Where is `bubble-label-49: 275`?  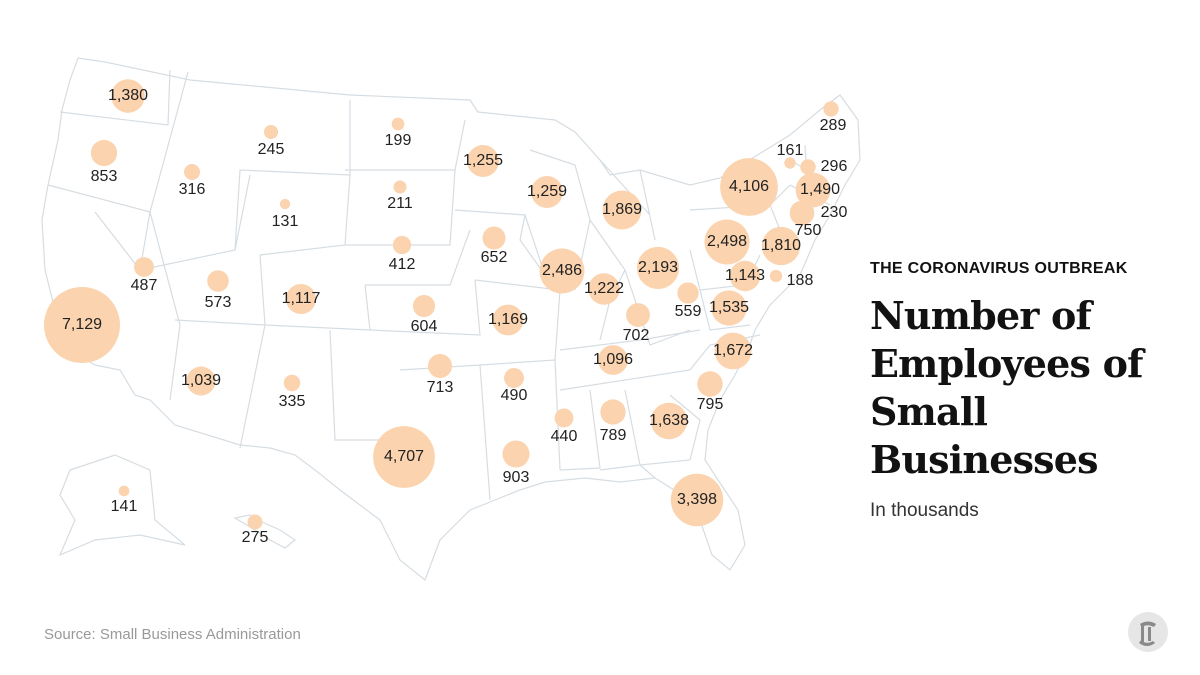 bubble-label-49: 275 is located at coordinates (255, 537).